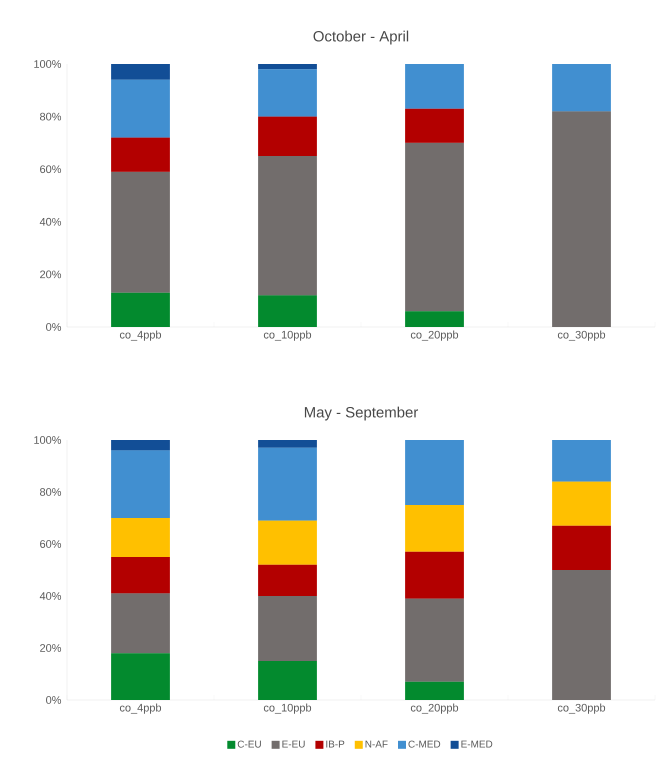  What do you see at coordinates (361, 37) in the screenshot?
I see `chart-title: October - April` at bounding box center [361, 37].